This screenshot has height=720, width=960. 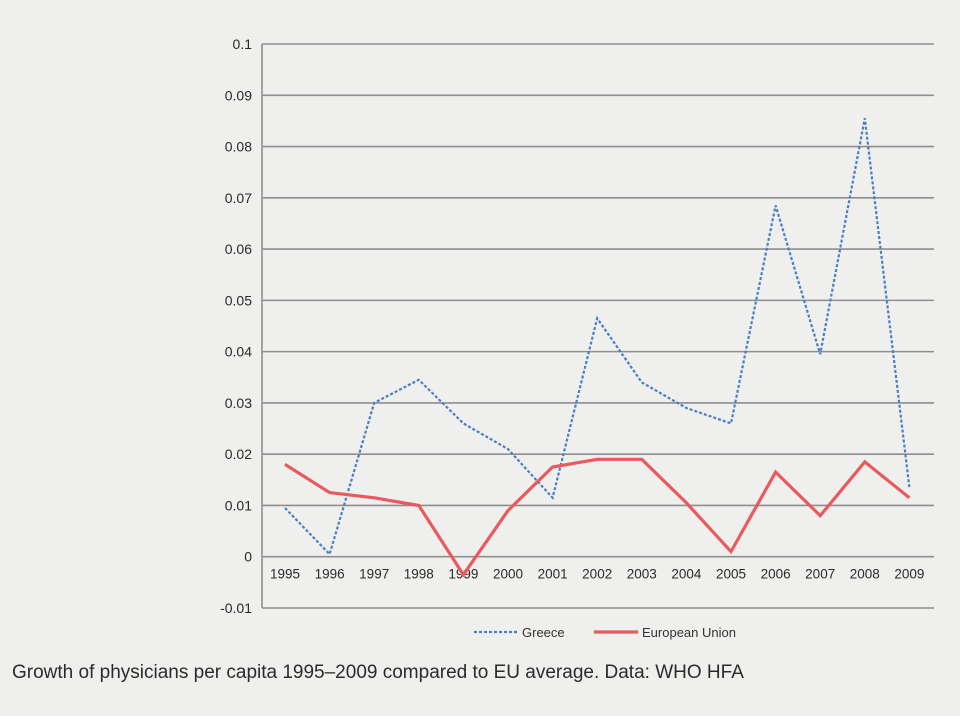 What do you see at coordinates (238, 249) in the screenshot?
I see `y-tick-label: 0.06` at bounding box center [238, 249].